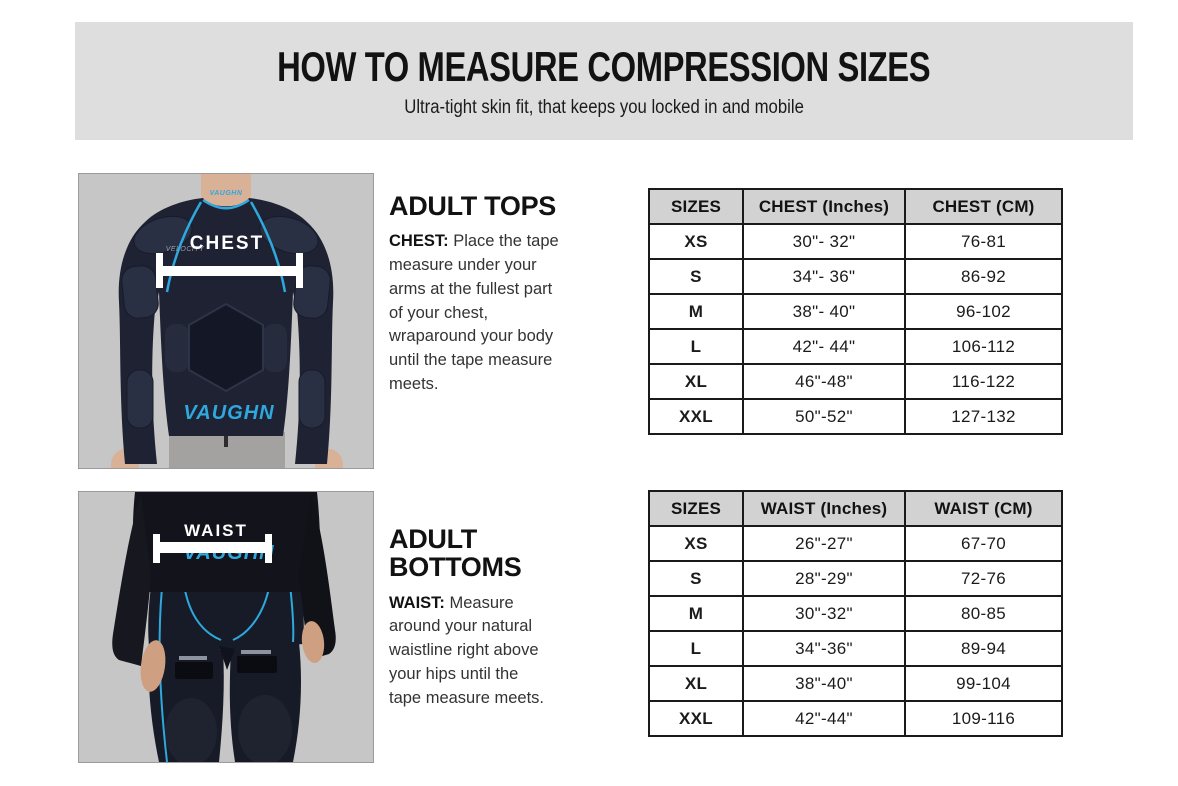 The image size is (1178, 786). Describe the element at coordinates (604, 66) in the screenshot. I see `page-title: HOW TO MEASURE COMPRESSION SIZES` at that location.